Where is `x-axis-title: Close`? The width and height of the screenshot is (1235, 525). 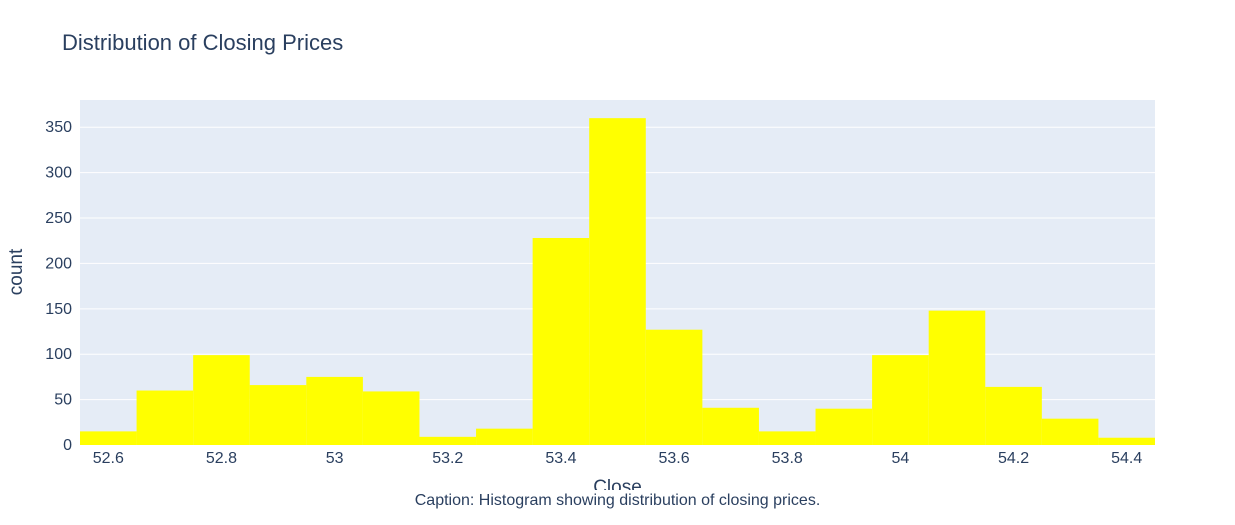
x-axis-title: Close is located at coordinates (617, 483).